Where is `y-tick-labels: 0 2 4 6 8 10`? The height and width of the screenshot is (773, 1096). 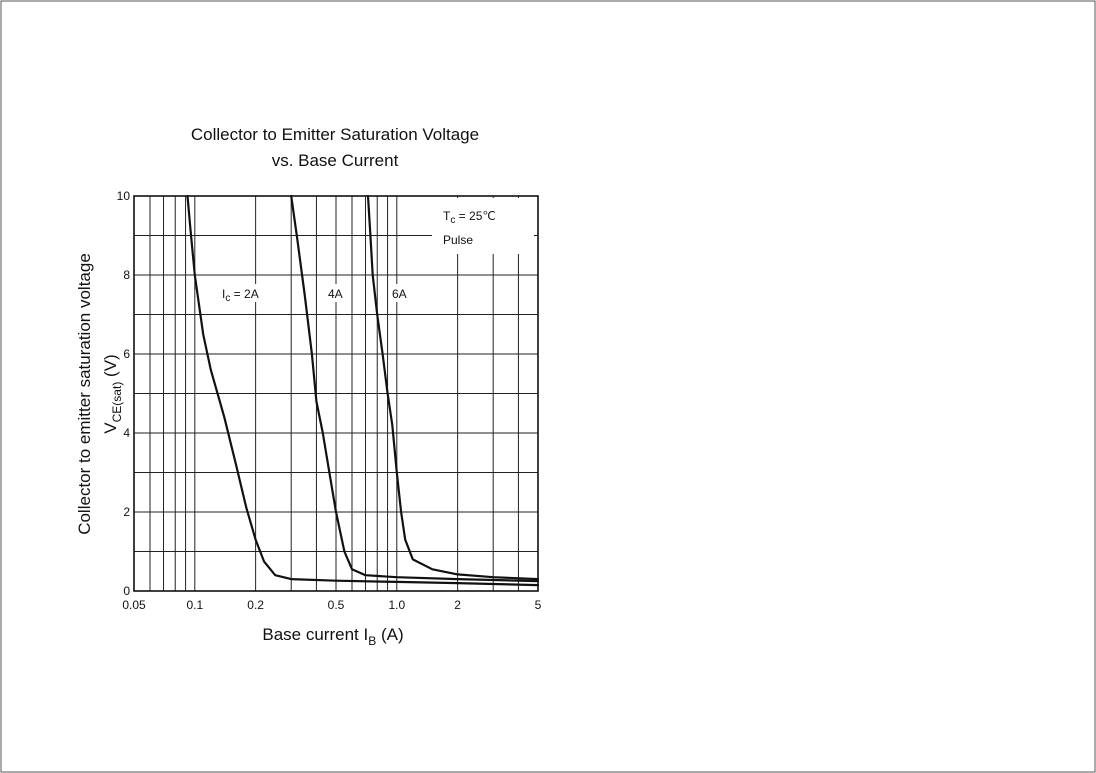 y-tick-labels: 0 2 4 6 8 10 is located at coordinates (124, 393).